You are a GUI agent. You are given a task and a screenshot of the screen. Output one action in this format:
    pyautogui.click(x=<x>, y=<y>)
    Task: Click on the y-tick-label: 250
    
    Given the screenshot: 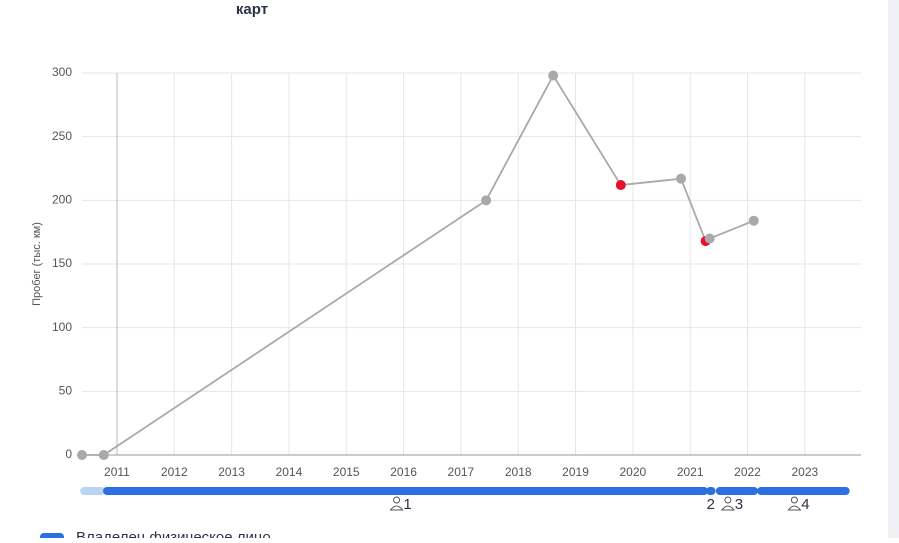 What is the action you would take?
    pyautogui.click(x=62, y=136)
    